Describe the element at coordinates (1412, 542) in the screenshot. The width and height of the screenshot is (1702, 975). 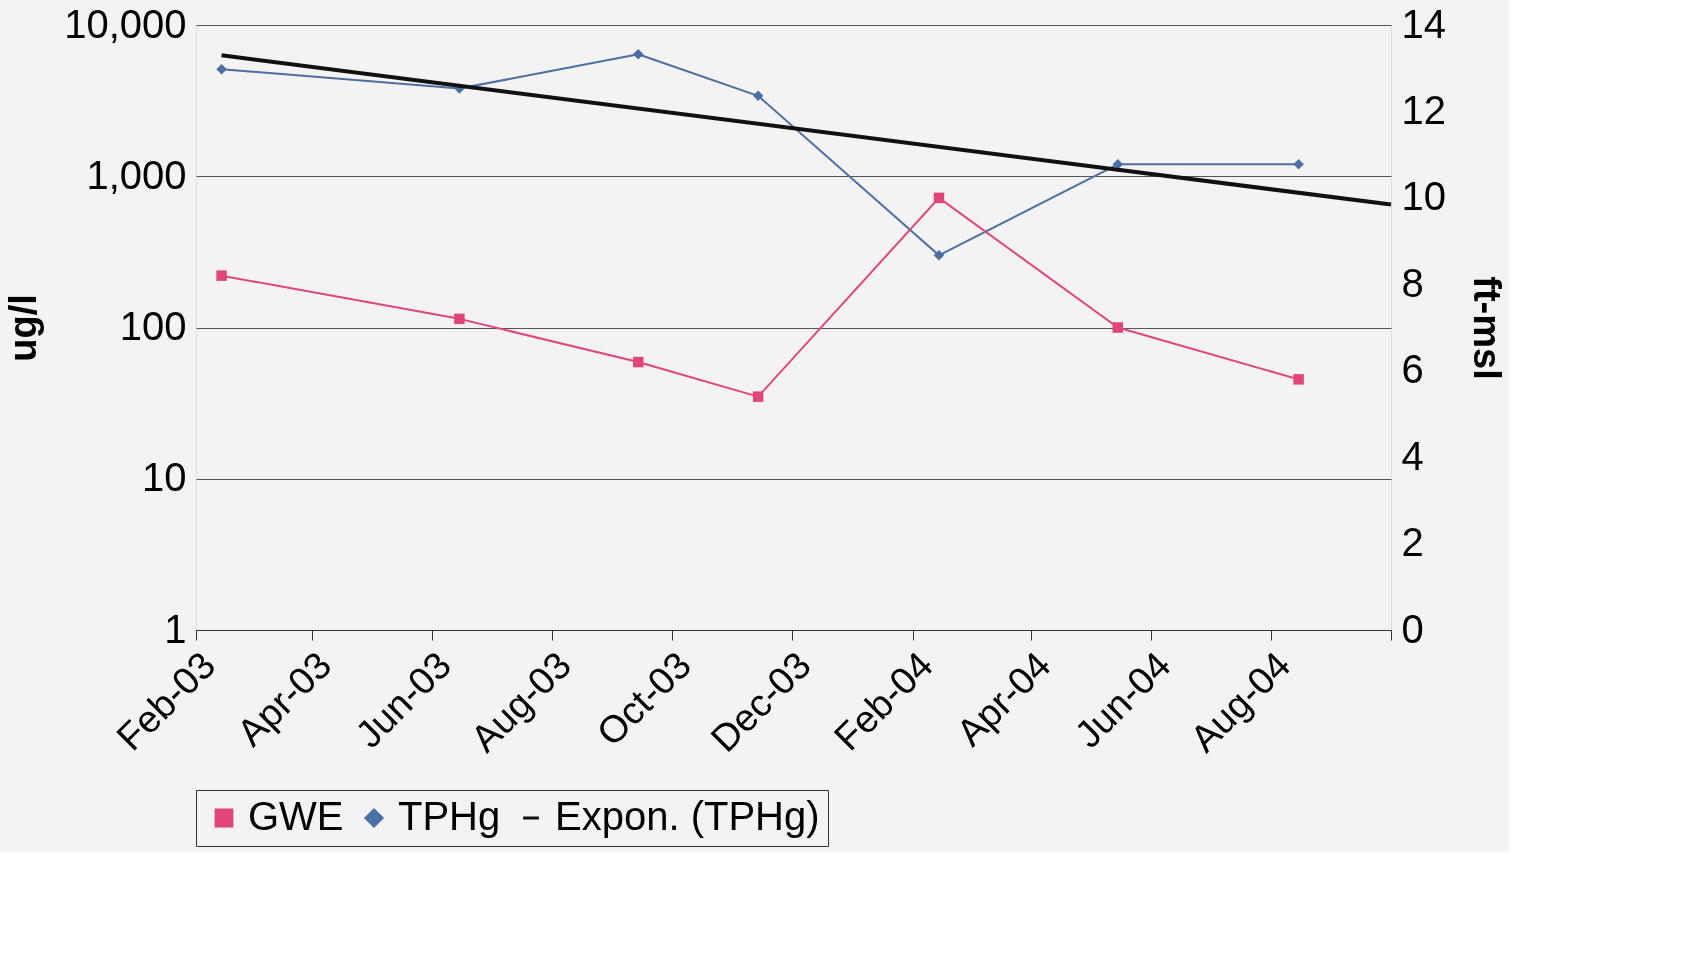
I see `y2-tick-label: 2` at that location.